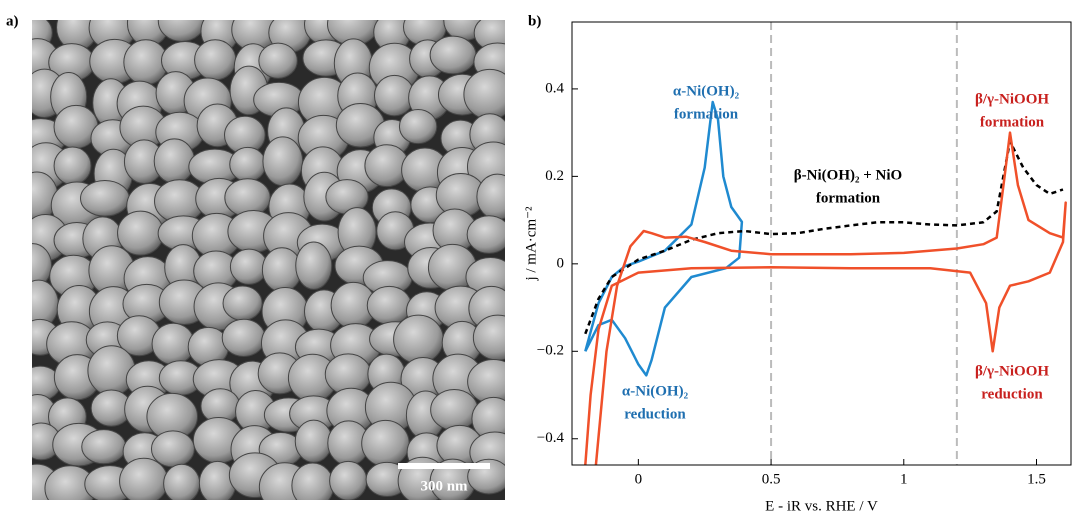 The width and height of the screenshot is (1073, 520). I want to click on panel-label: b), so click(534, 21).